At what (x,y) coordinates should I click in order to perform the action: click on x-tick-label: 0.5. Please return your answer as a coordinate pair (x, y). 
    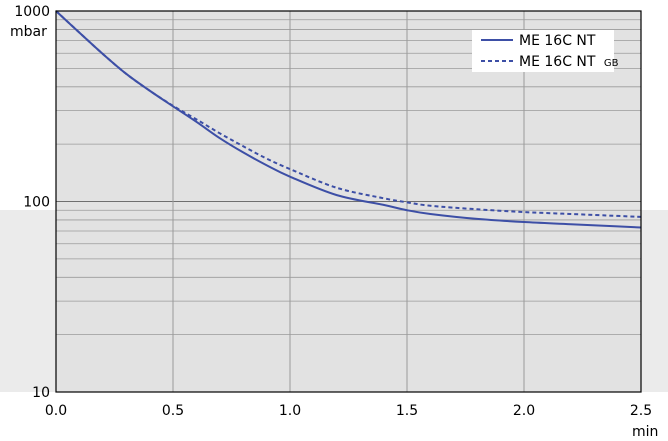
    Looking at the image, I should click on (173, 411).